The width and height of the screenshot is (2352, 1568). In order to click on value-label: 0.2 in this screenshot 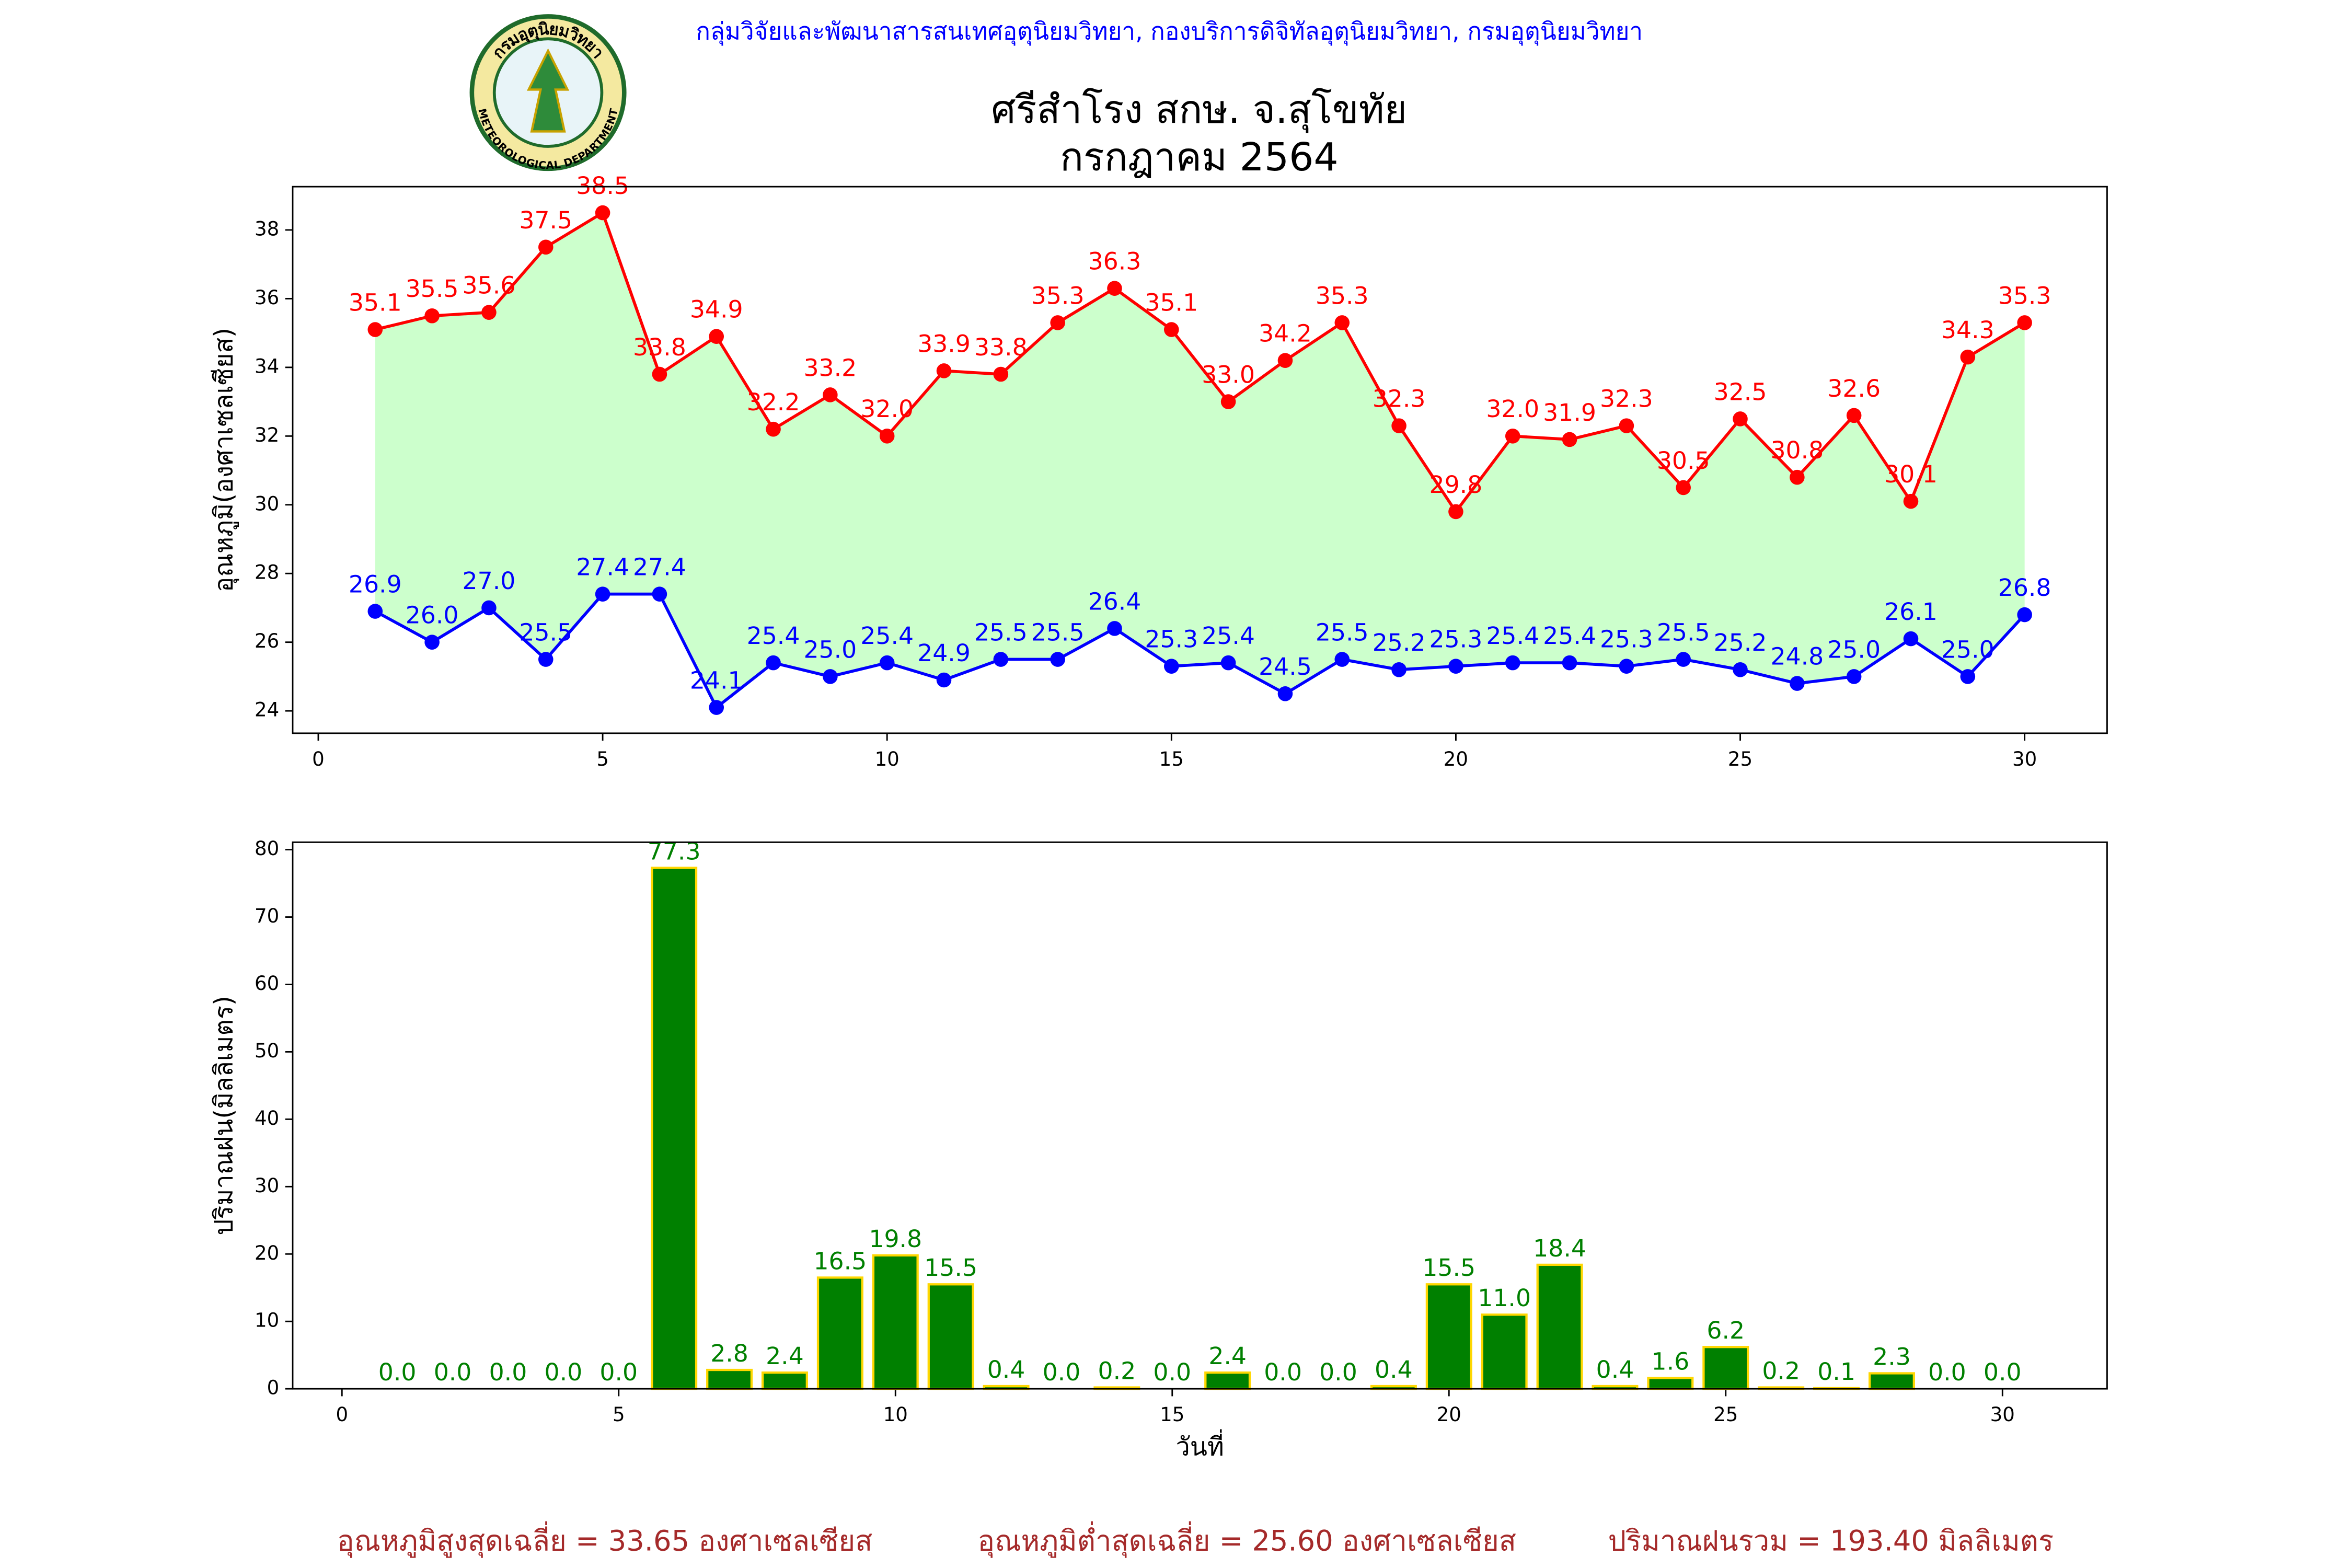, I will do `click(1781, 1371)`.